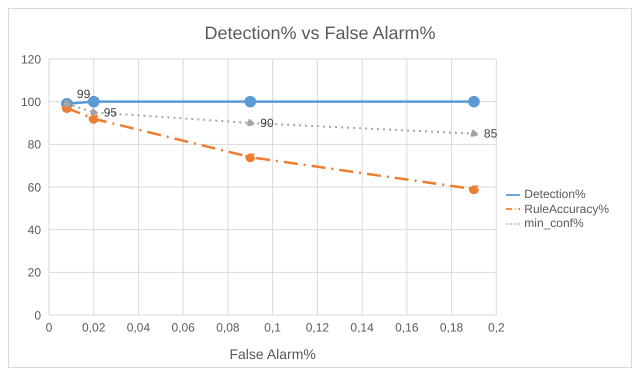 The height and width of the screenshot is (376, 640). I want to click on x-tick-label: 0,14, so click(362, 327).